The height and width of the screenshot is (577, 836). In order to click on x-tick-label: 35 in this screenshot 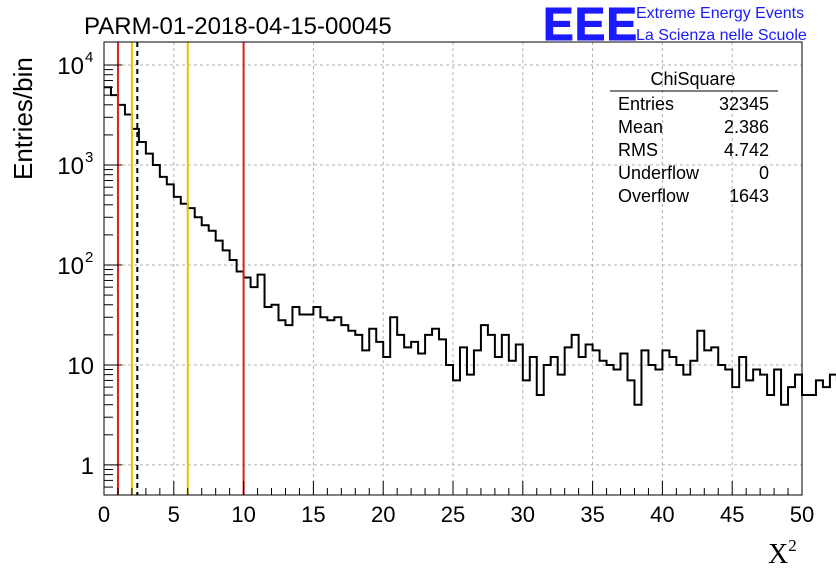, I will do `click(592, 514)`.